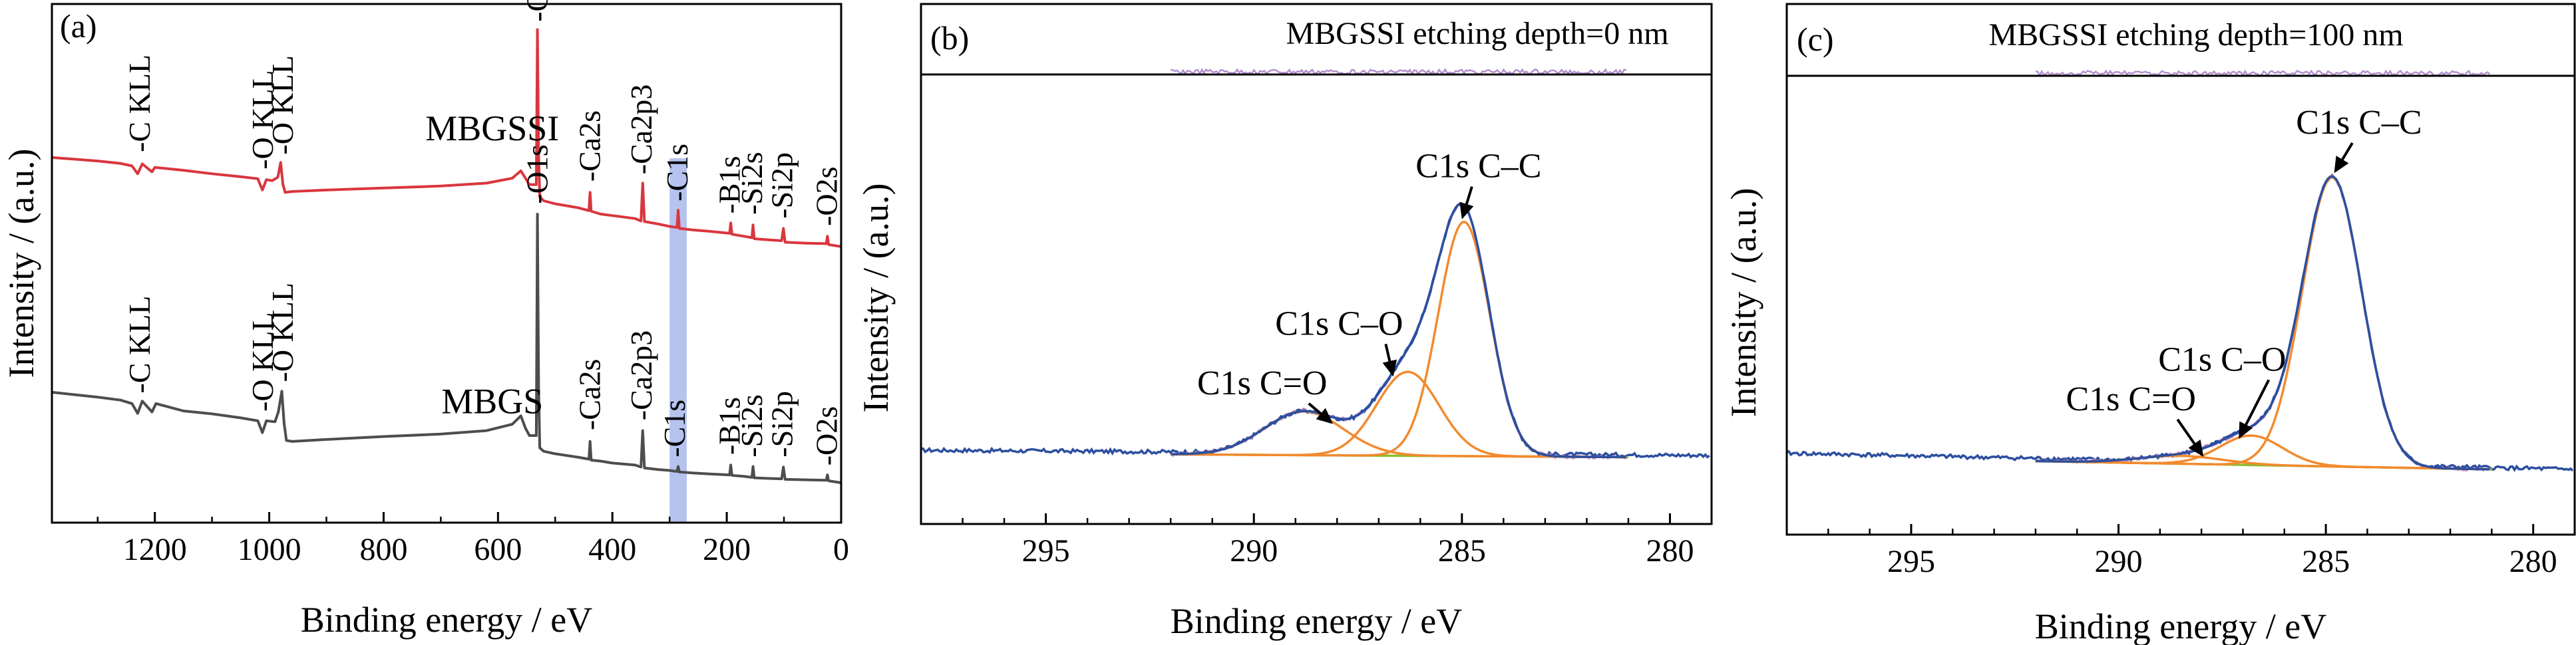 Image resolution: width=2576 pixels, height=645 pixels. I want to click on series-line-mbgs, so click(447, 348).